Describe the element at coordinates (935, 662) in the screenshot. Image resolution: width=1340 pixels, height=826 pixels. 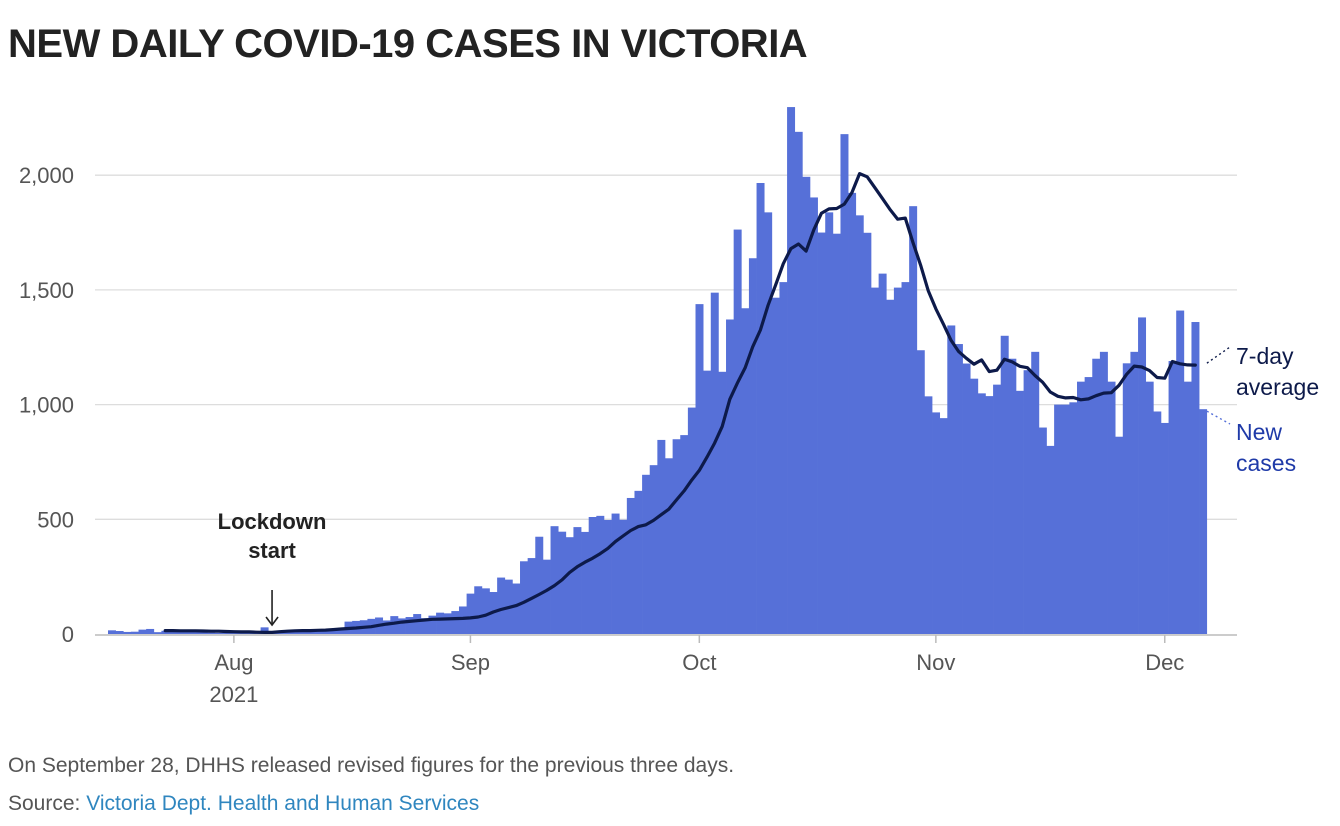
I see `x-tick-label: Nov` at that location.